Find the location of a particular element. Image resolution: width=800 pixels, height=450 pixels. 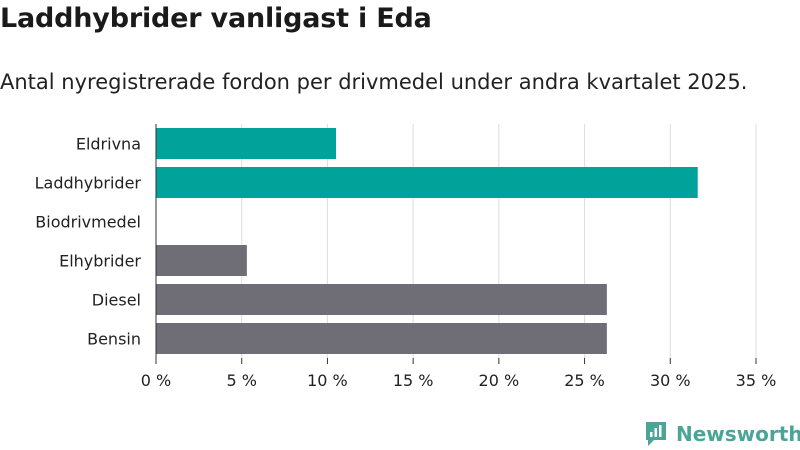

x-axis-ticks: 0 % 5 % 10 % 15 % 20 % 25 % 30 % 35 % is located at coordinates (459, 374).